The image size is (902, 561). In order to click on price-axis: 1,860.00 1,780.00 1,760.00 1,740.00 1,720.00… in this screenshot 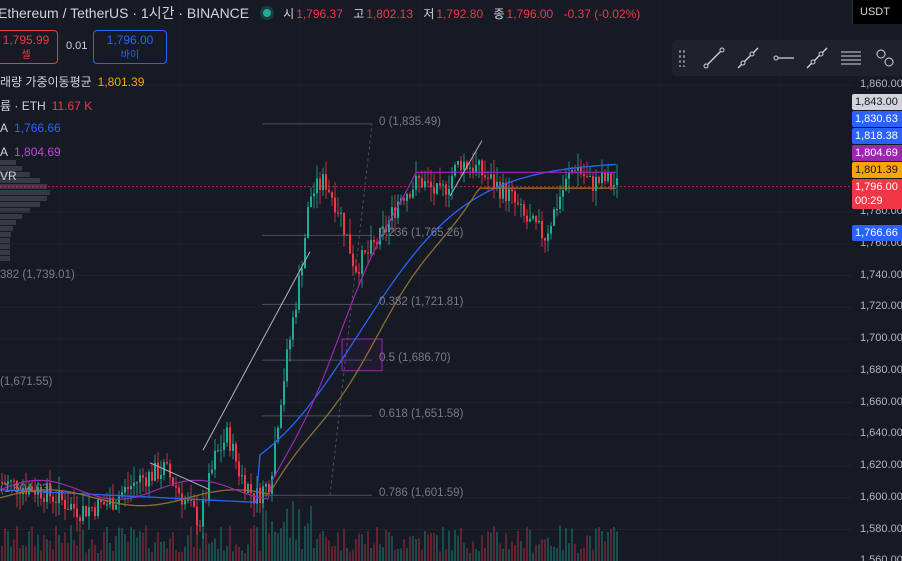, I will do `click(877, 318)`.